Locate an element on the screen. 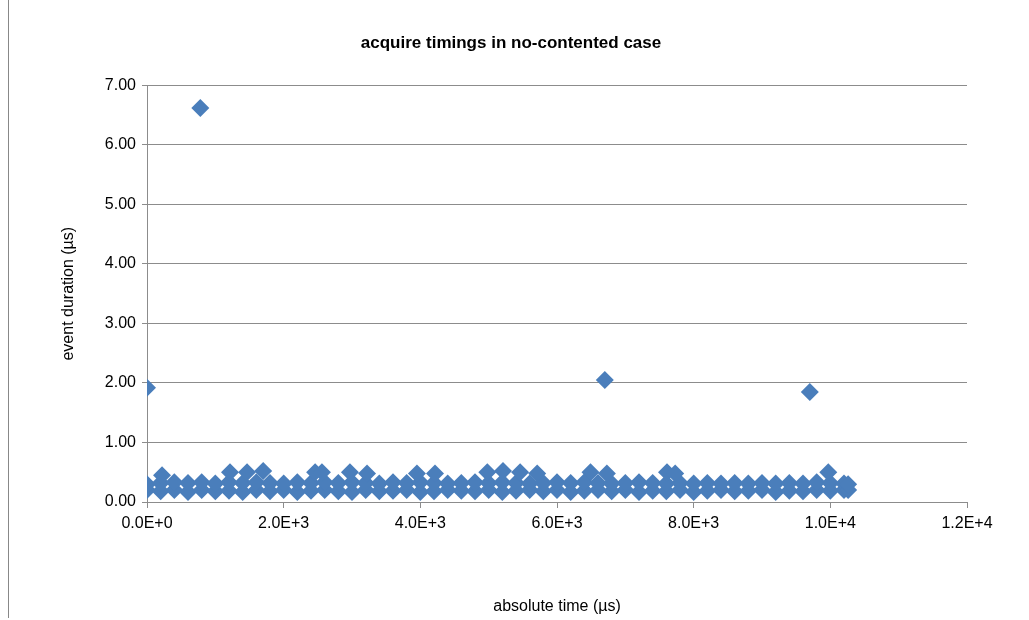  x-tick-label: 1.0E+4 is located at coordinates (830, 523).